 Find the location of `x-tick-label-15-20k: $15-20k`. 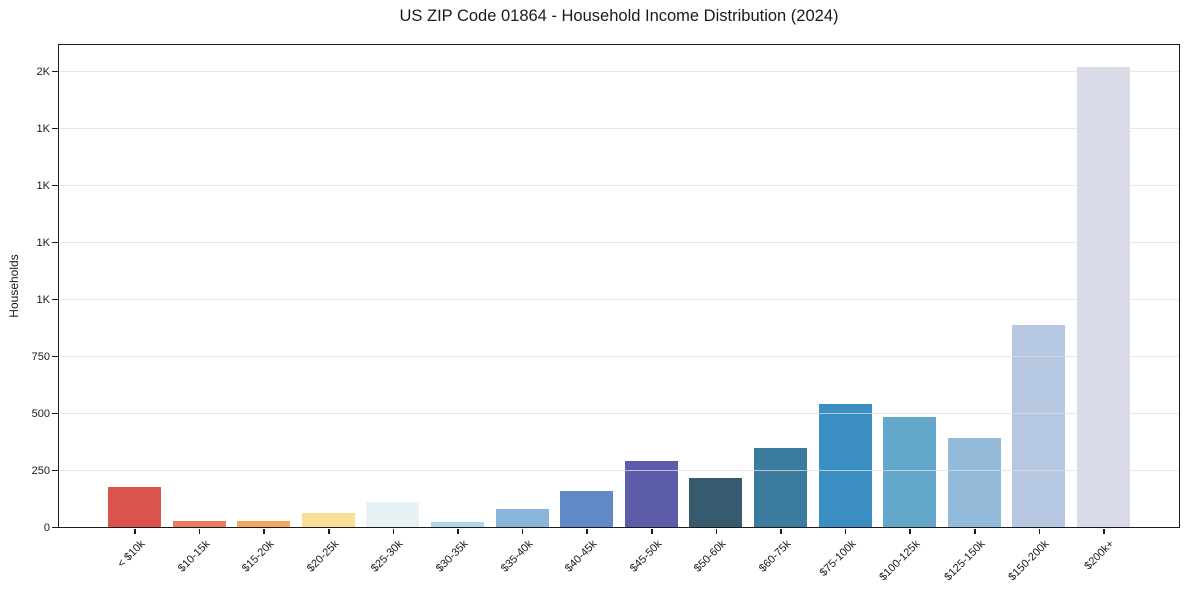

x-tick-label-15-20k: $15-20k is located at coordinates (258, 556).